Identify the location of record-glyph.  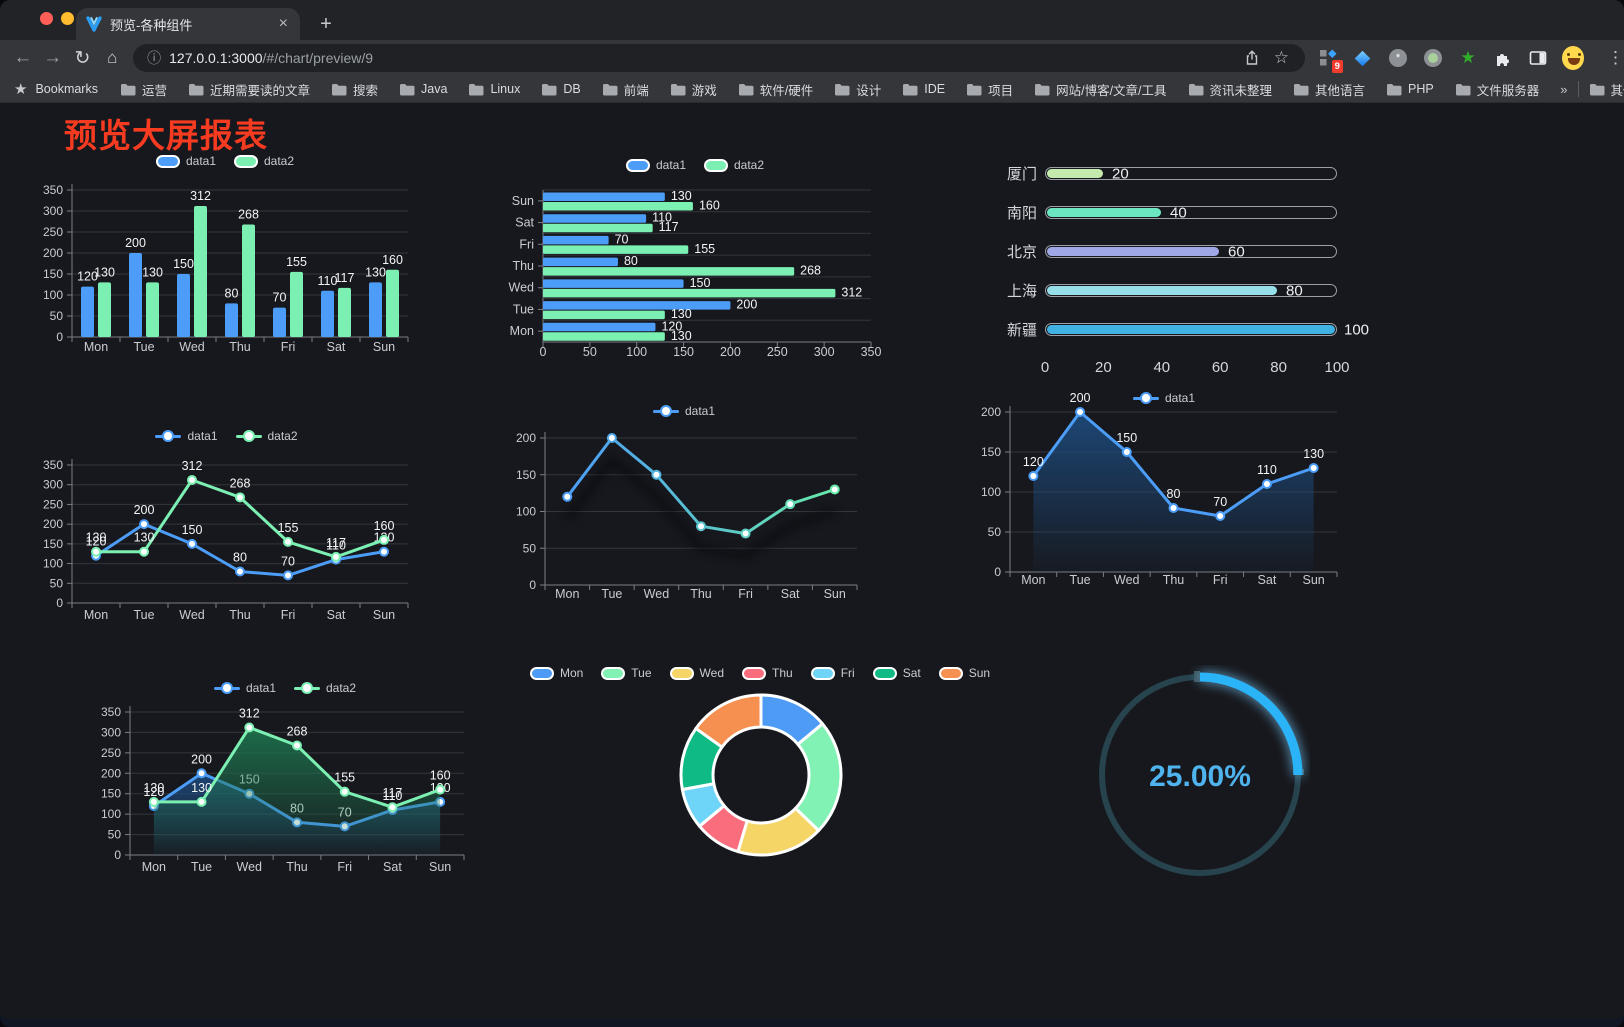
(1432, 58).